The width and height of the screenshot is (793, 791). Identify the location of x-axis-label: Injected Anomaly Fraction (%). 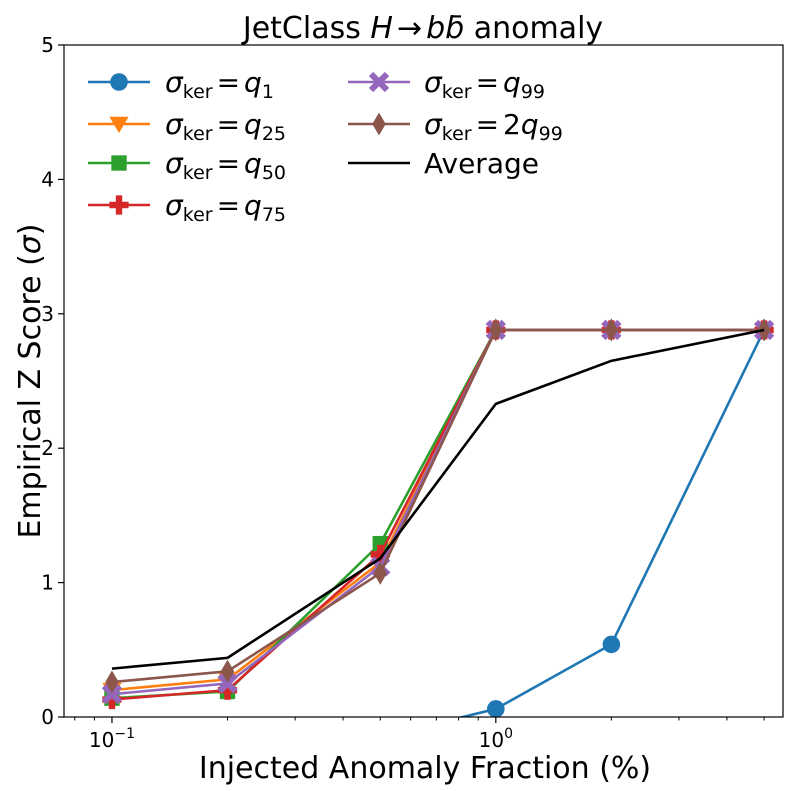
(425, 768).